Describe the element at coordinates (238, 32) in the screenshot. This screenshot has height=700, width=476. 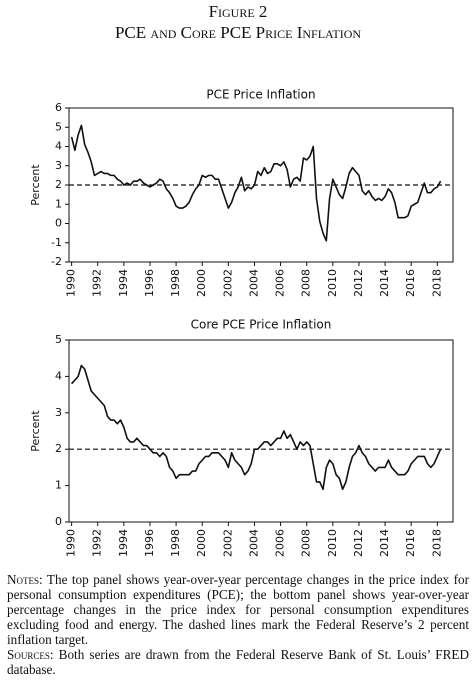
I see `figure-title: PCE and Core PCE Price Inflation` at that location.